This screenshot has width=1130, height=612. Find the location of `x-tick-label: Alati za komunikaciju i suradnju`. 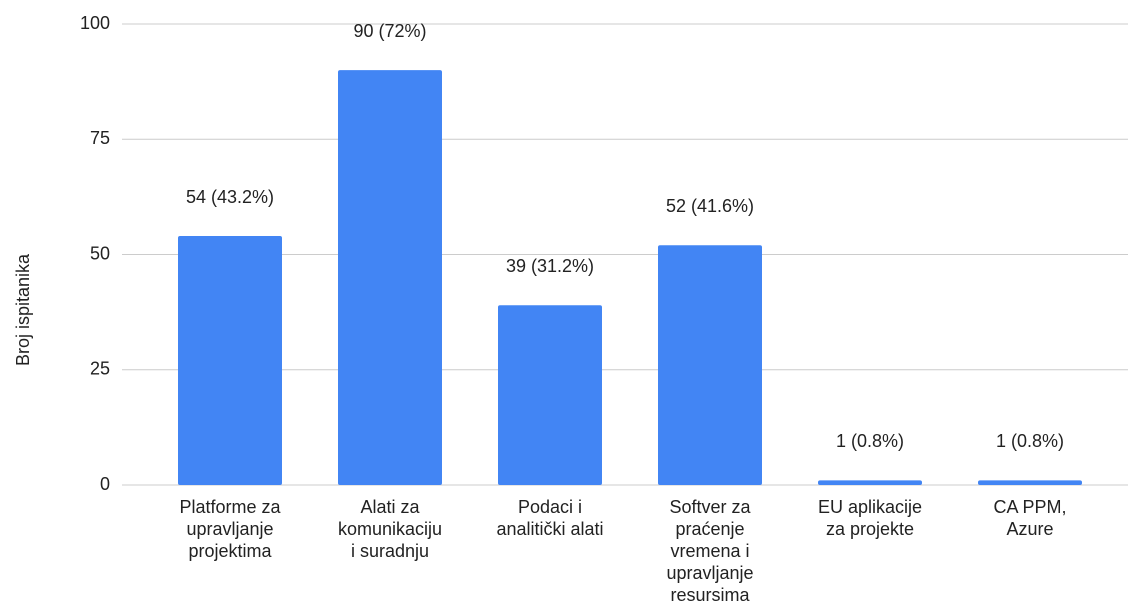

x-tick-label: Alati za komunikaciju i suradnju is located at coordinates (390, 529).